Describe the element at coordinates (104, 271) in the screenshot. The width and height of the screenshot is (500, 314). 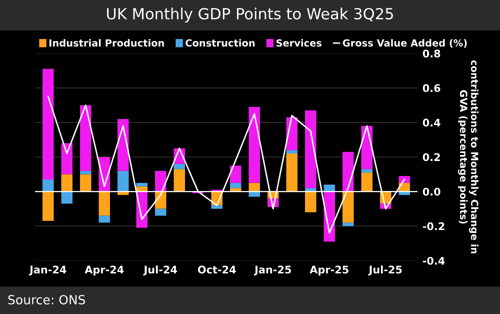
I see `x-tick-label: Apr-24` at that location.